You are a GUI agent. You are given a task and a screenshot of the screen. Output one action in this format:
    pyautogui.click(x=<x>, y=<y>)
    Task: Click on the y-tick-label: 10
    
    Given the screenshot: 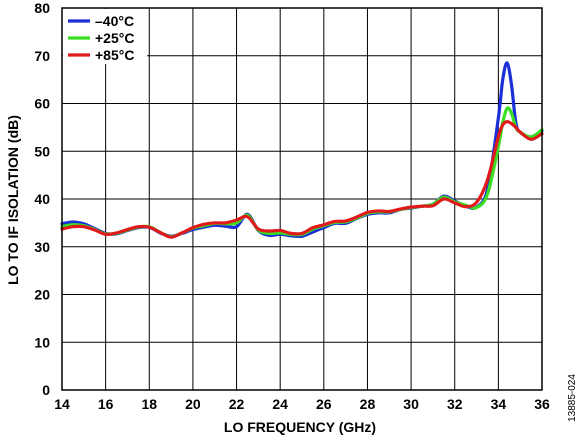 What is the action you would take?
    pyautogui.click(x=42, y=342)
    